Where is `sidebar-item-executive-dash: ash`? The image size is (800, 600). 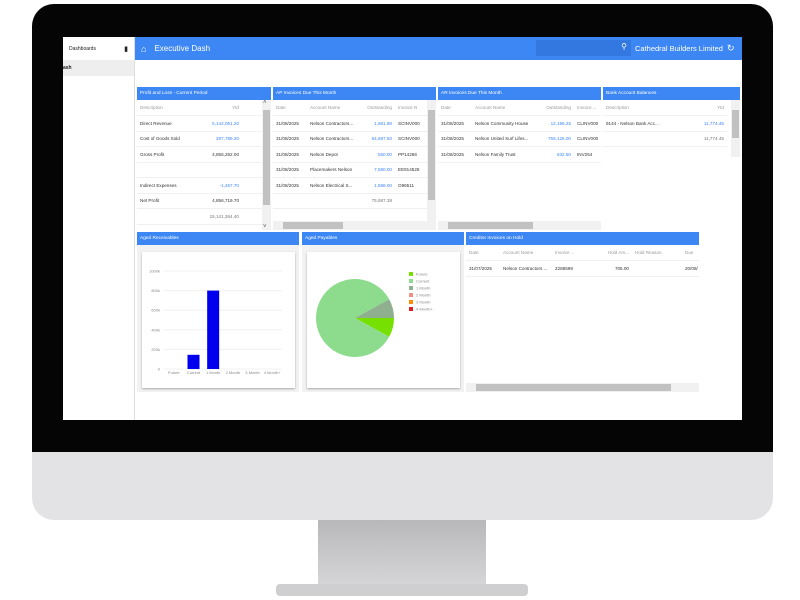 sidebar-item-executive-dash: ash is located at coordinates (98, 68).